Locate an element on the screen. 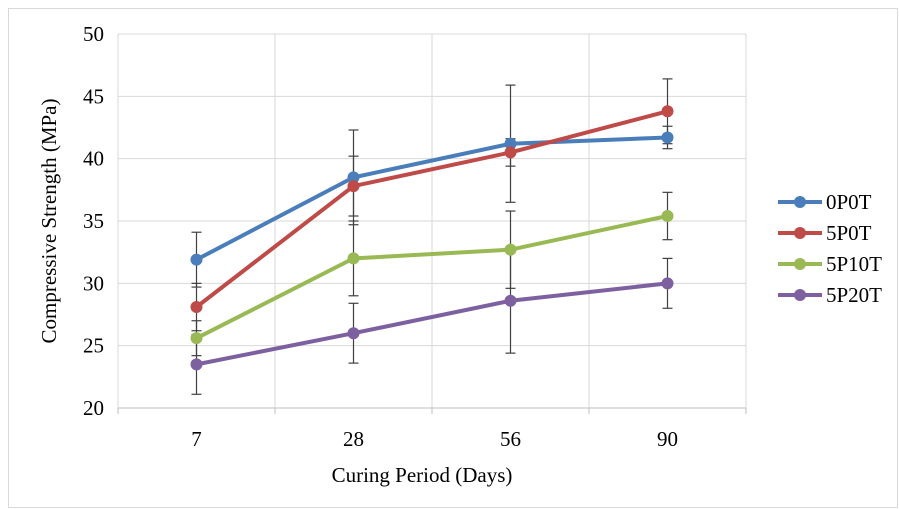  y-axis-title: Compressive Strength (MPa) is located at coordinates (49, 221).